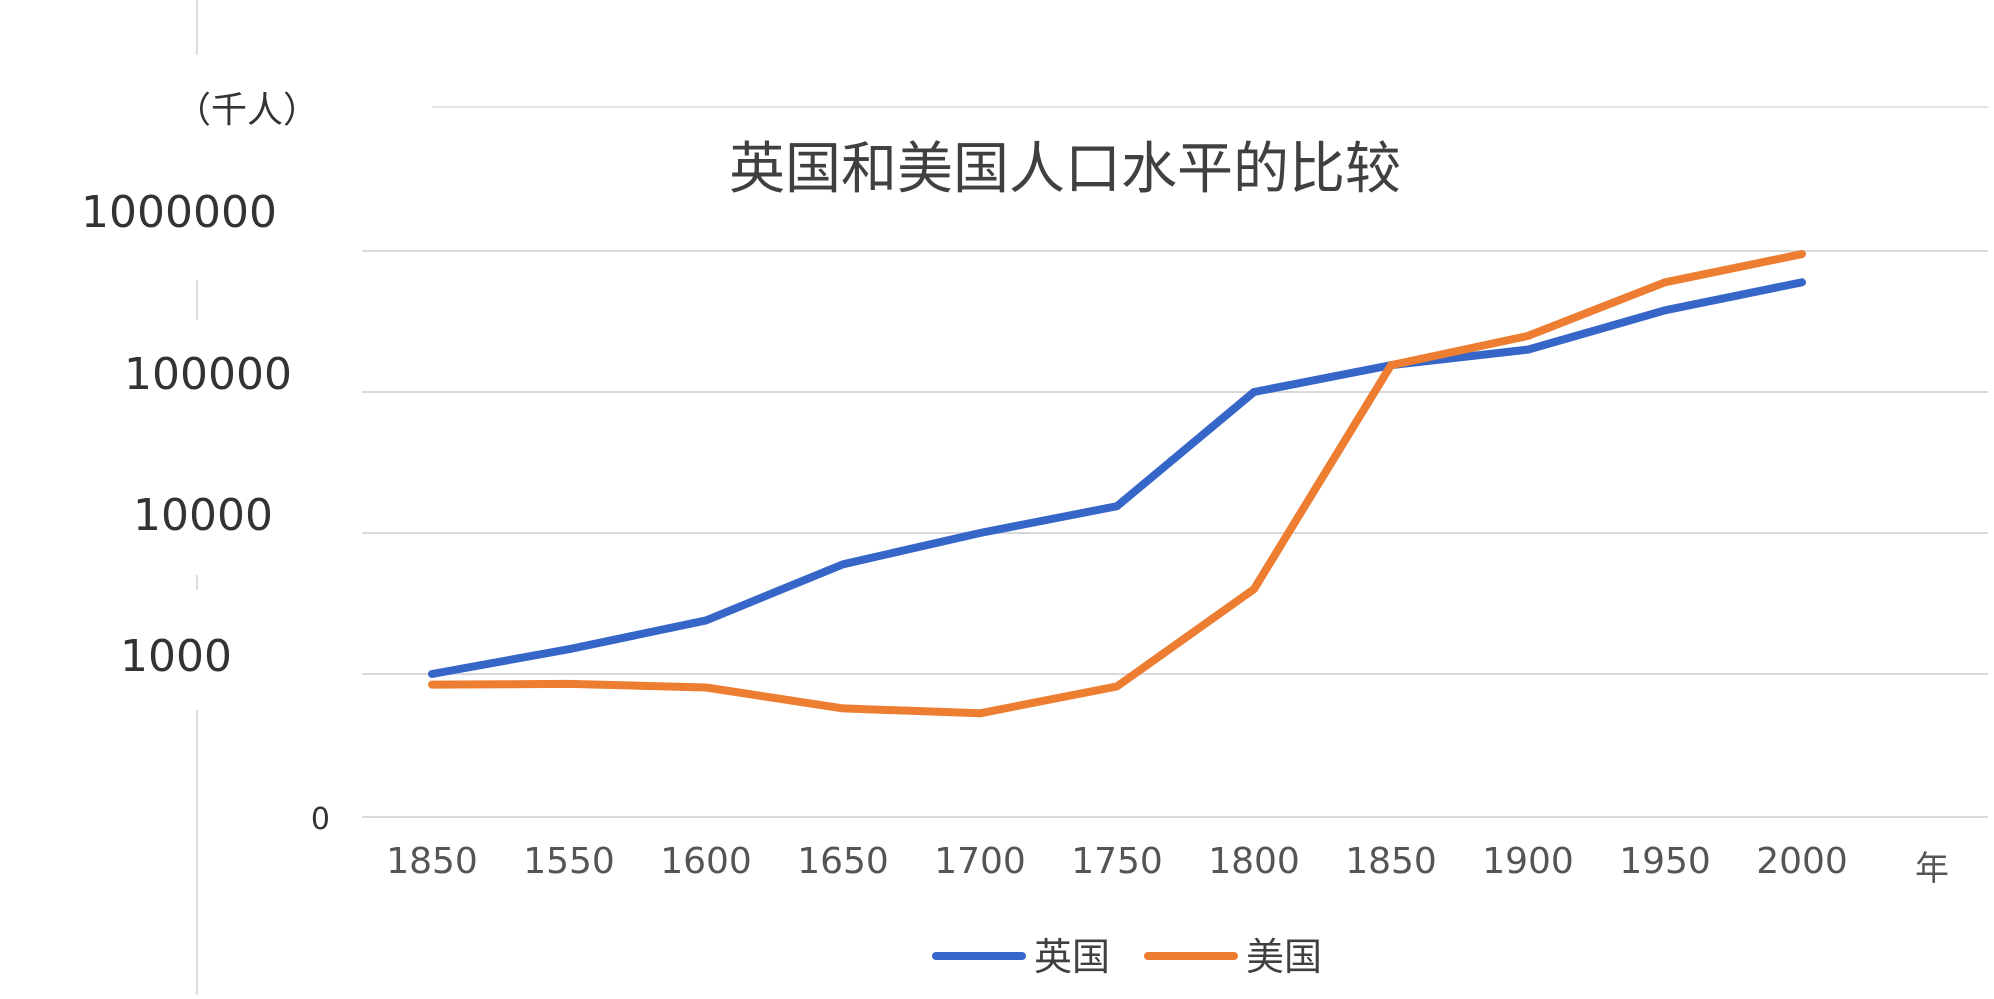 The width and height of the screenshot is (1994, 999). I want to click on legend-label: 英国, so click(1072, 957).